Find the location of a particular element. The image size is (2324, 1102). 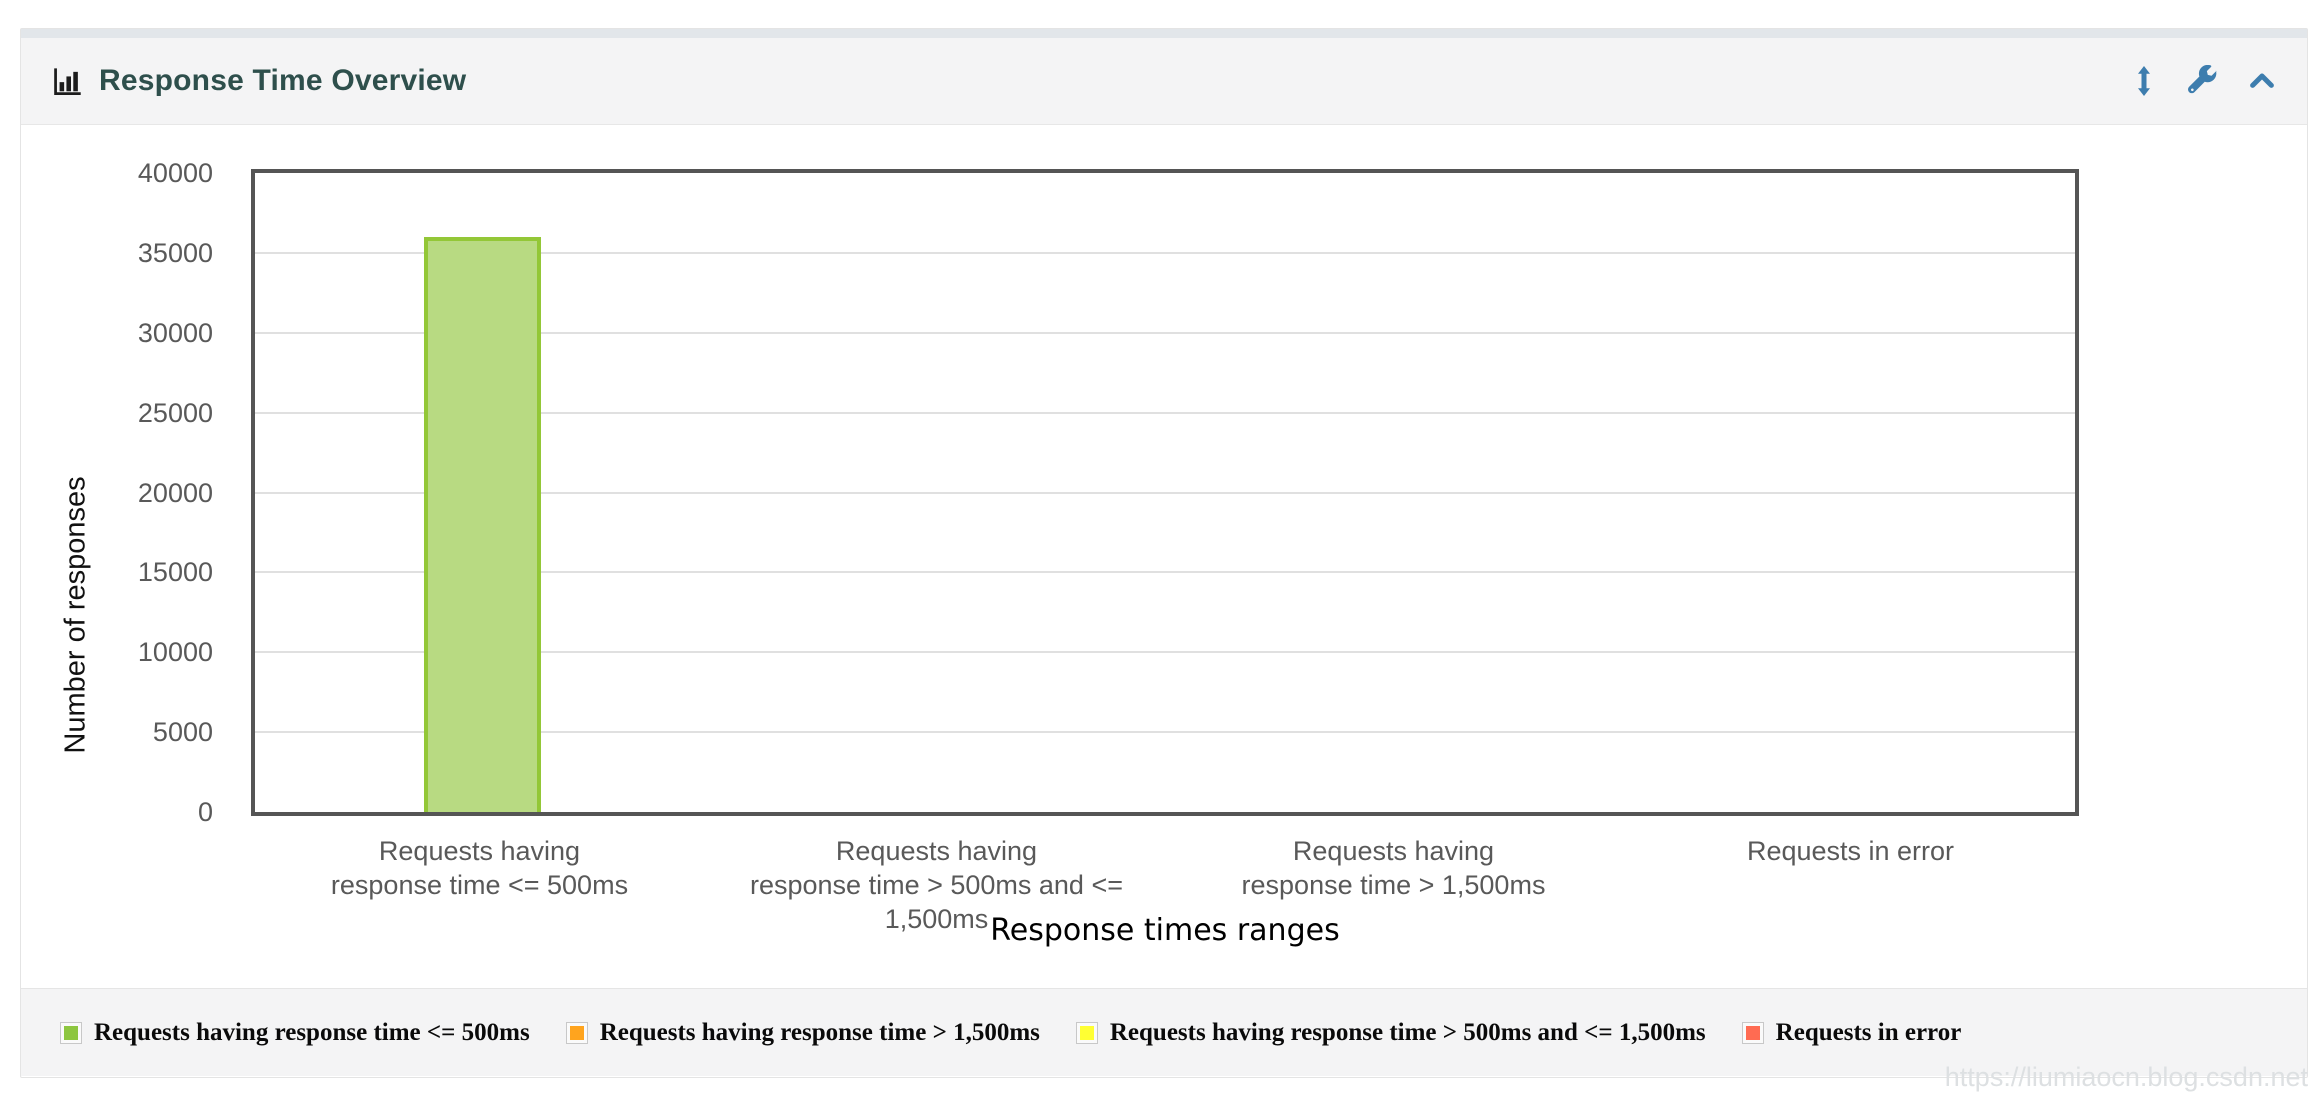

y-tick-label: 5000 is located at coordinates (182, 732).